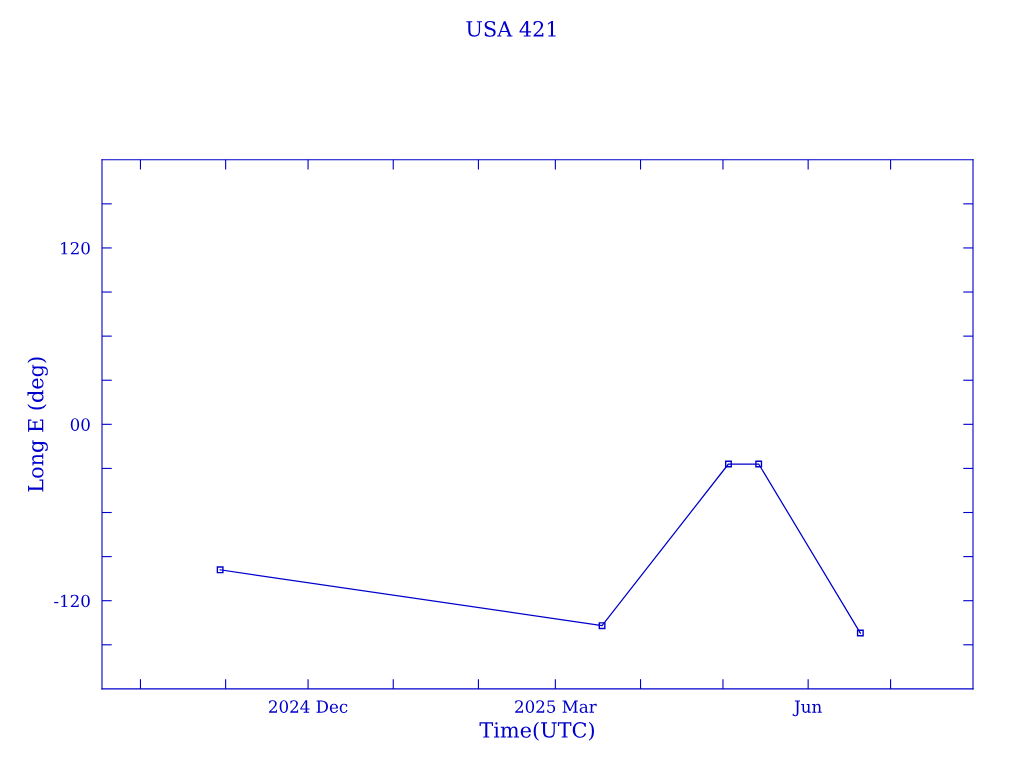 Image resolution: width=1024 pixels, height=768 pixels. I want to click on x-axis-title: Time(UTC), so click(536, 731).